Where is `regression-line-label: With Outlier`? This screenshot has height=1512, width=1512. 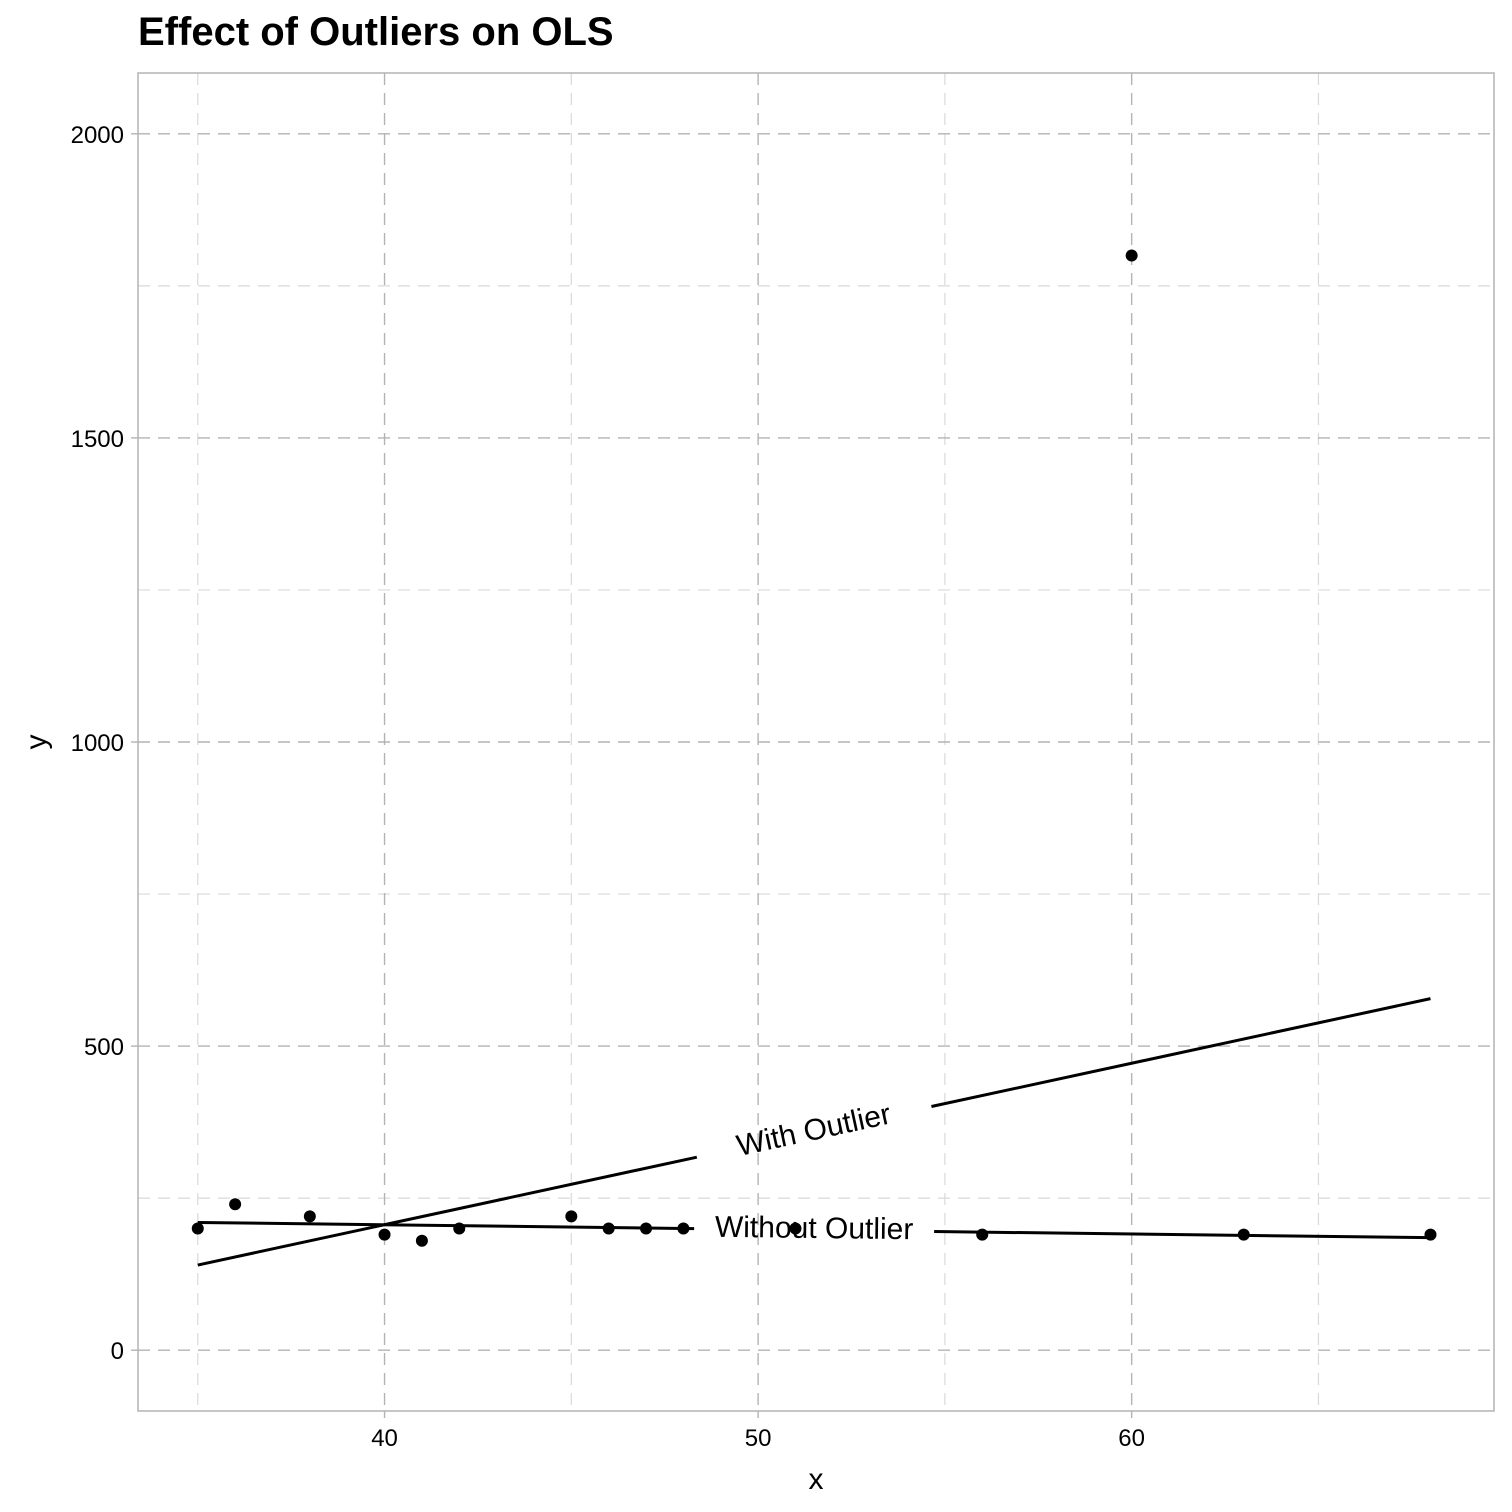
regression-line-label: With Outlier is located at coordinates (814, 1130).